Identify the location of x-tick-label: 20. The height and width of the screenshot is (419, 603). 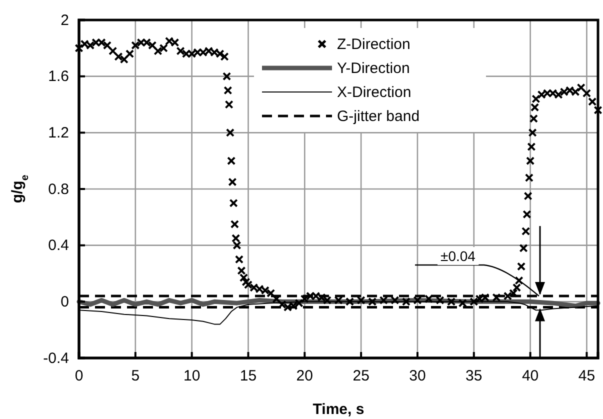
(304, 376).